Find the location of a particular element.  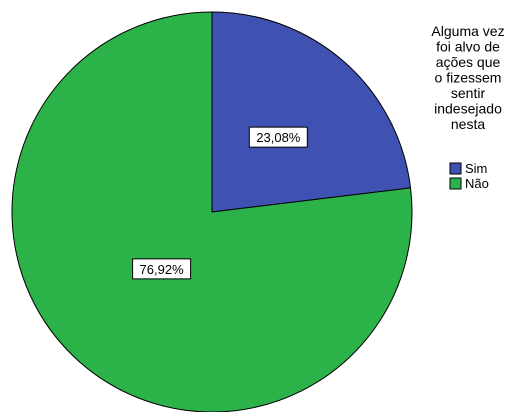

legend-title-line: Alguma vez is located at coordinates (467, 31).